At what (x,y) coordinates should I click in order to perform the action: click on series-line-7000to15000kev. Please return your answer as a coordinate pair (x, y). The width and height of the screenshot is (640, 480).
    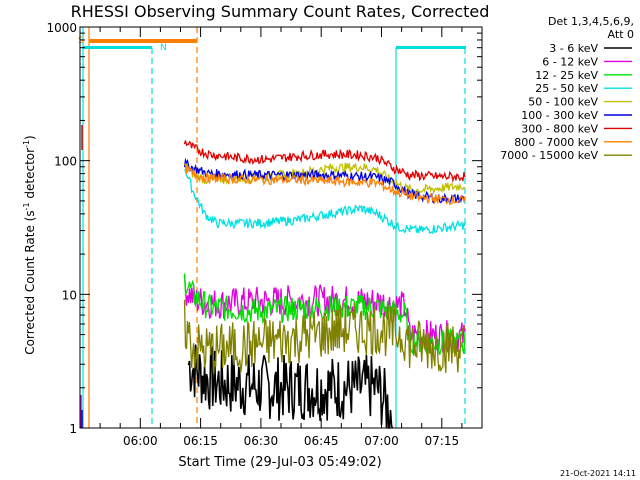
    Looking at the image, I should click on (324, 336).